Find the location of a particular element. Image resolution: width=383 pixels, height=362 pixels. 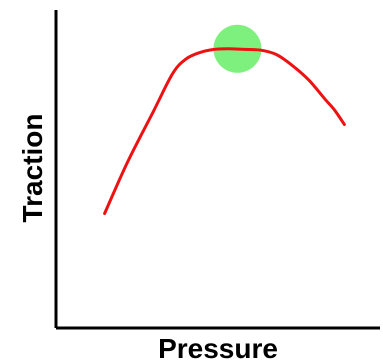

y-axis-label: Traction is located at coordinates (32, 168).